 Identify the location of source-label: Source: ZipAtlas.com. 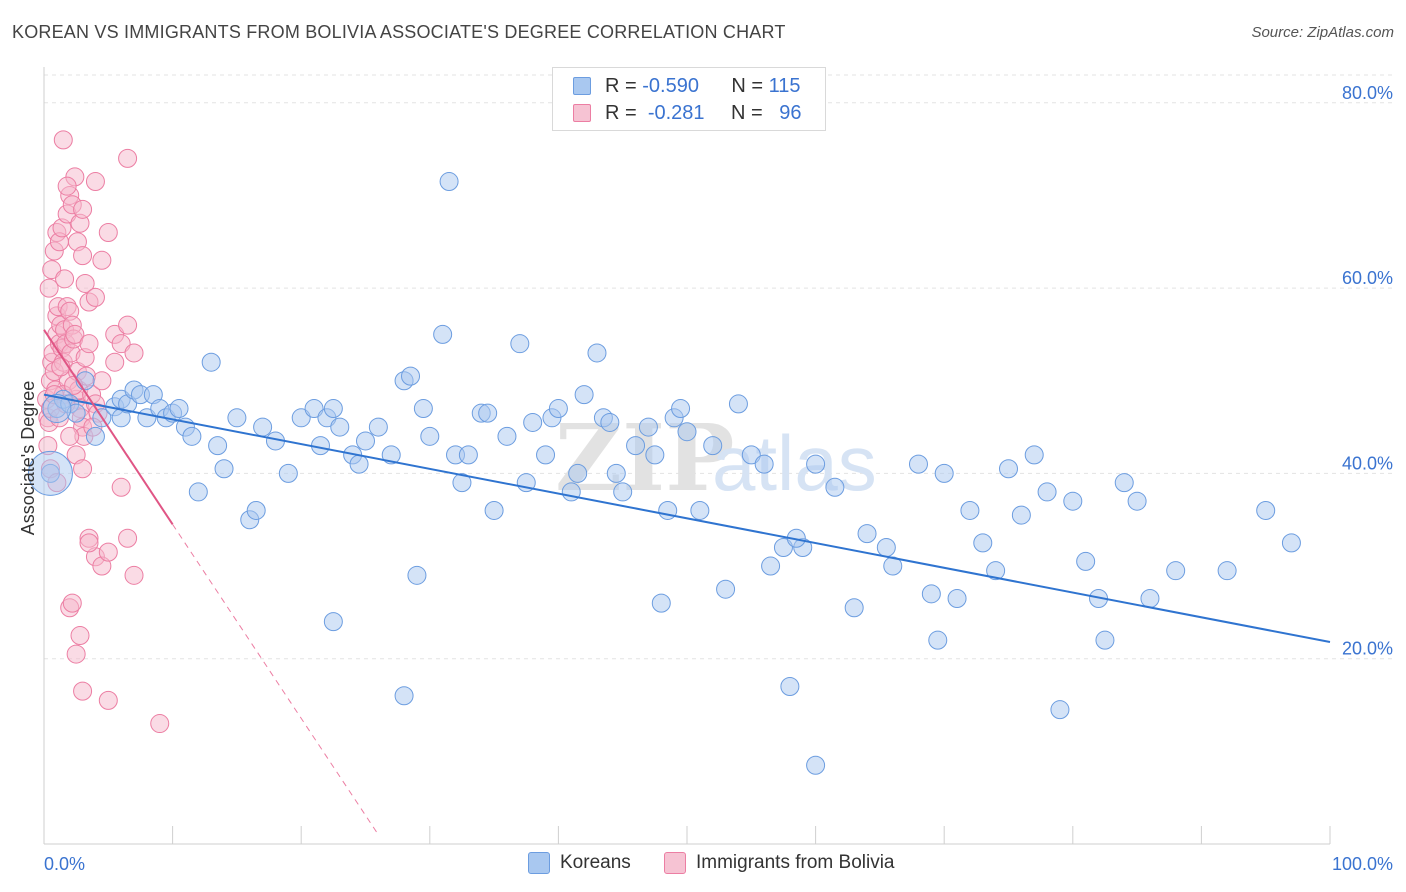
(1322, 32).